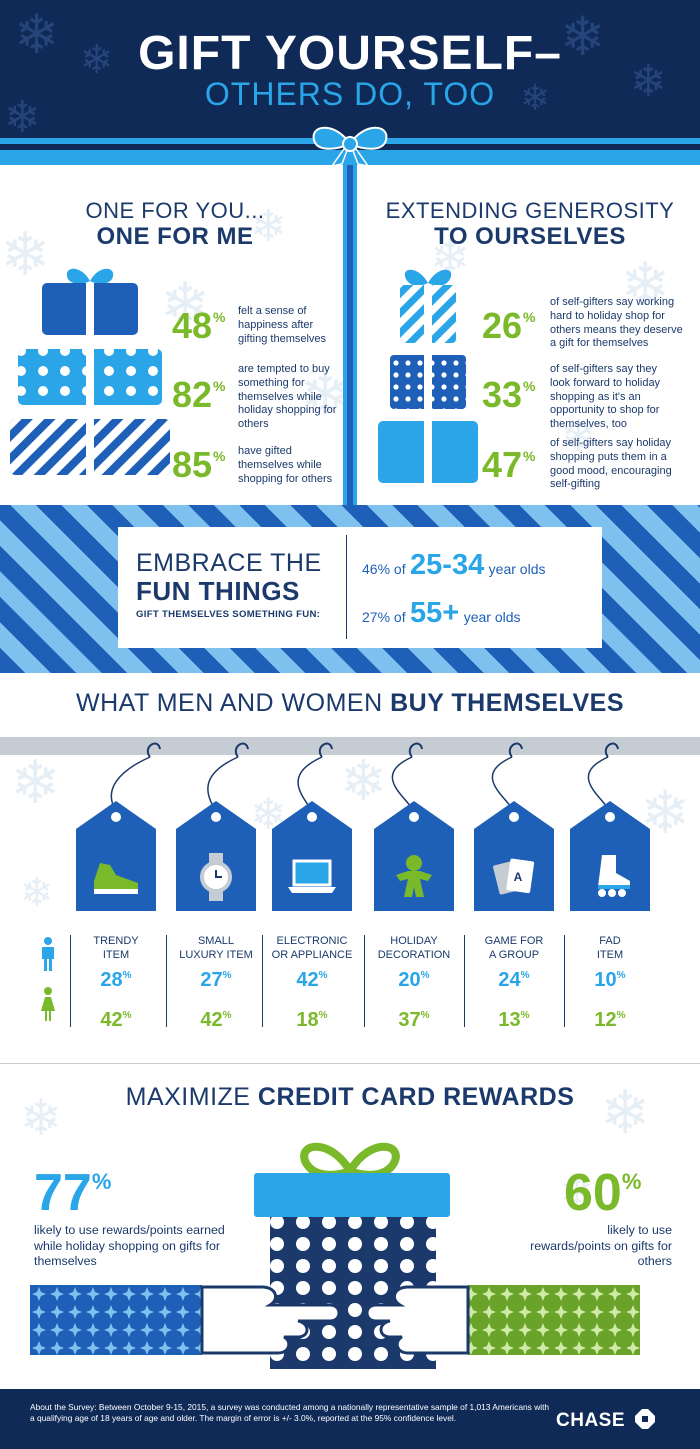 This screenshot has width=700, height=1449. I want to click on chase-octagon-icon, so click(644, 1419).